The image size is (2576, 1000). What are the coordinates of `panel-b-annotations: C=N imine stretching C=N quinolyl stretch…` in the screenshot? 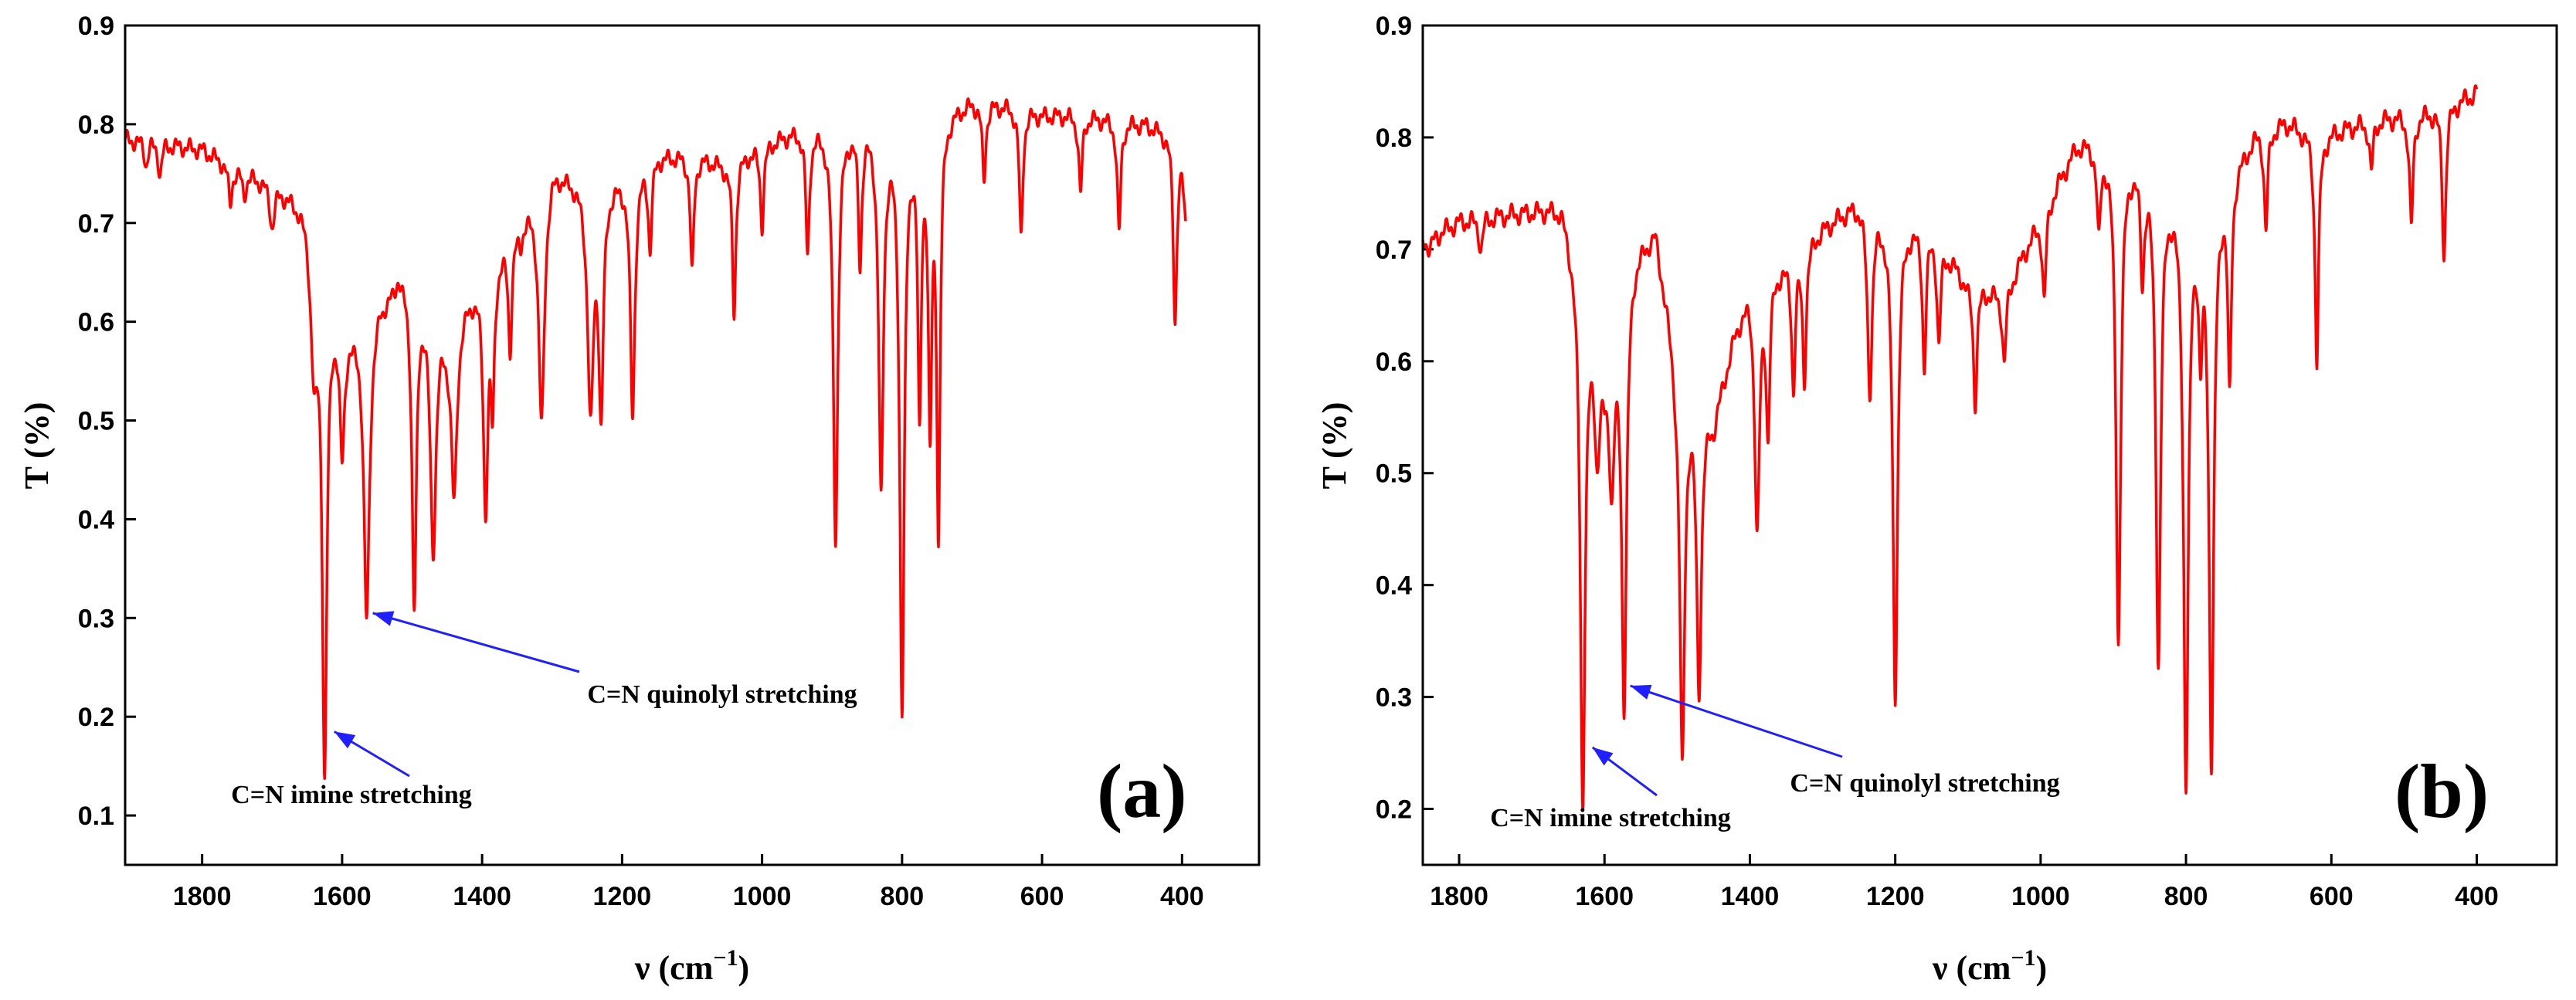 It's located at (1775, 758).